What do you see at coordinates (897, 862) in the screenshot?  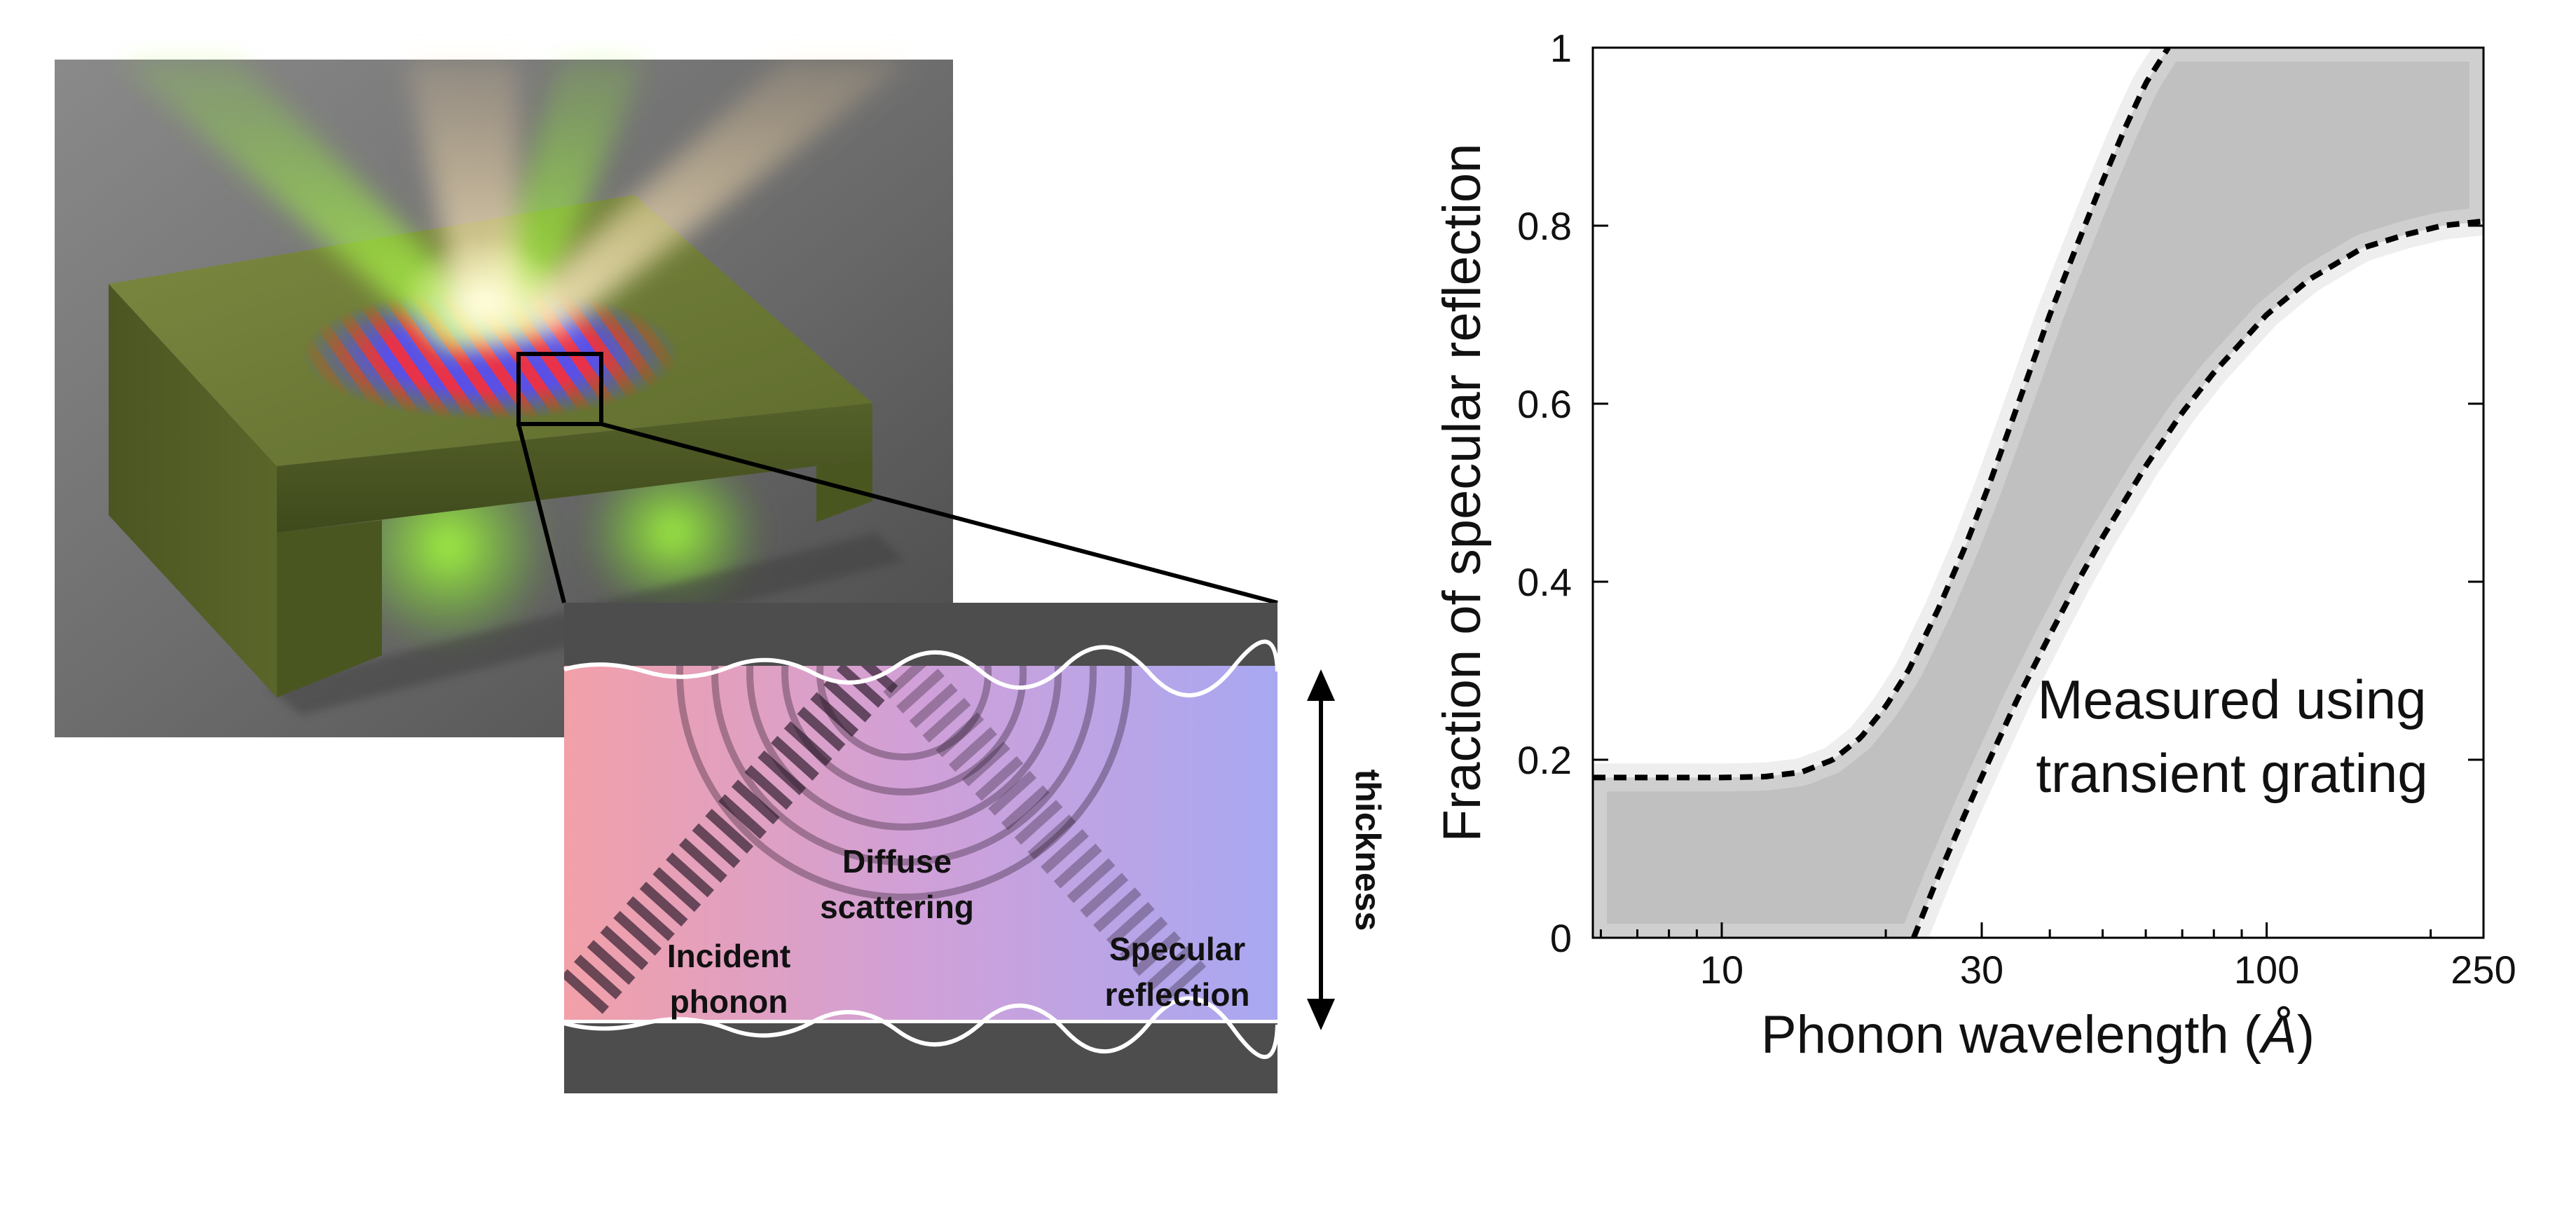 I see `diffuse-label-line1: Diffuse` at bounding box center [897, 862].